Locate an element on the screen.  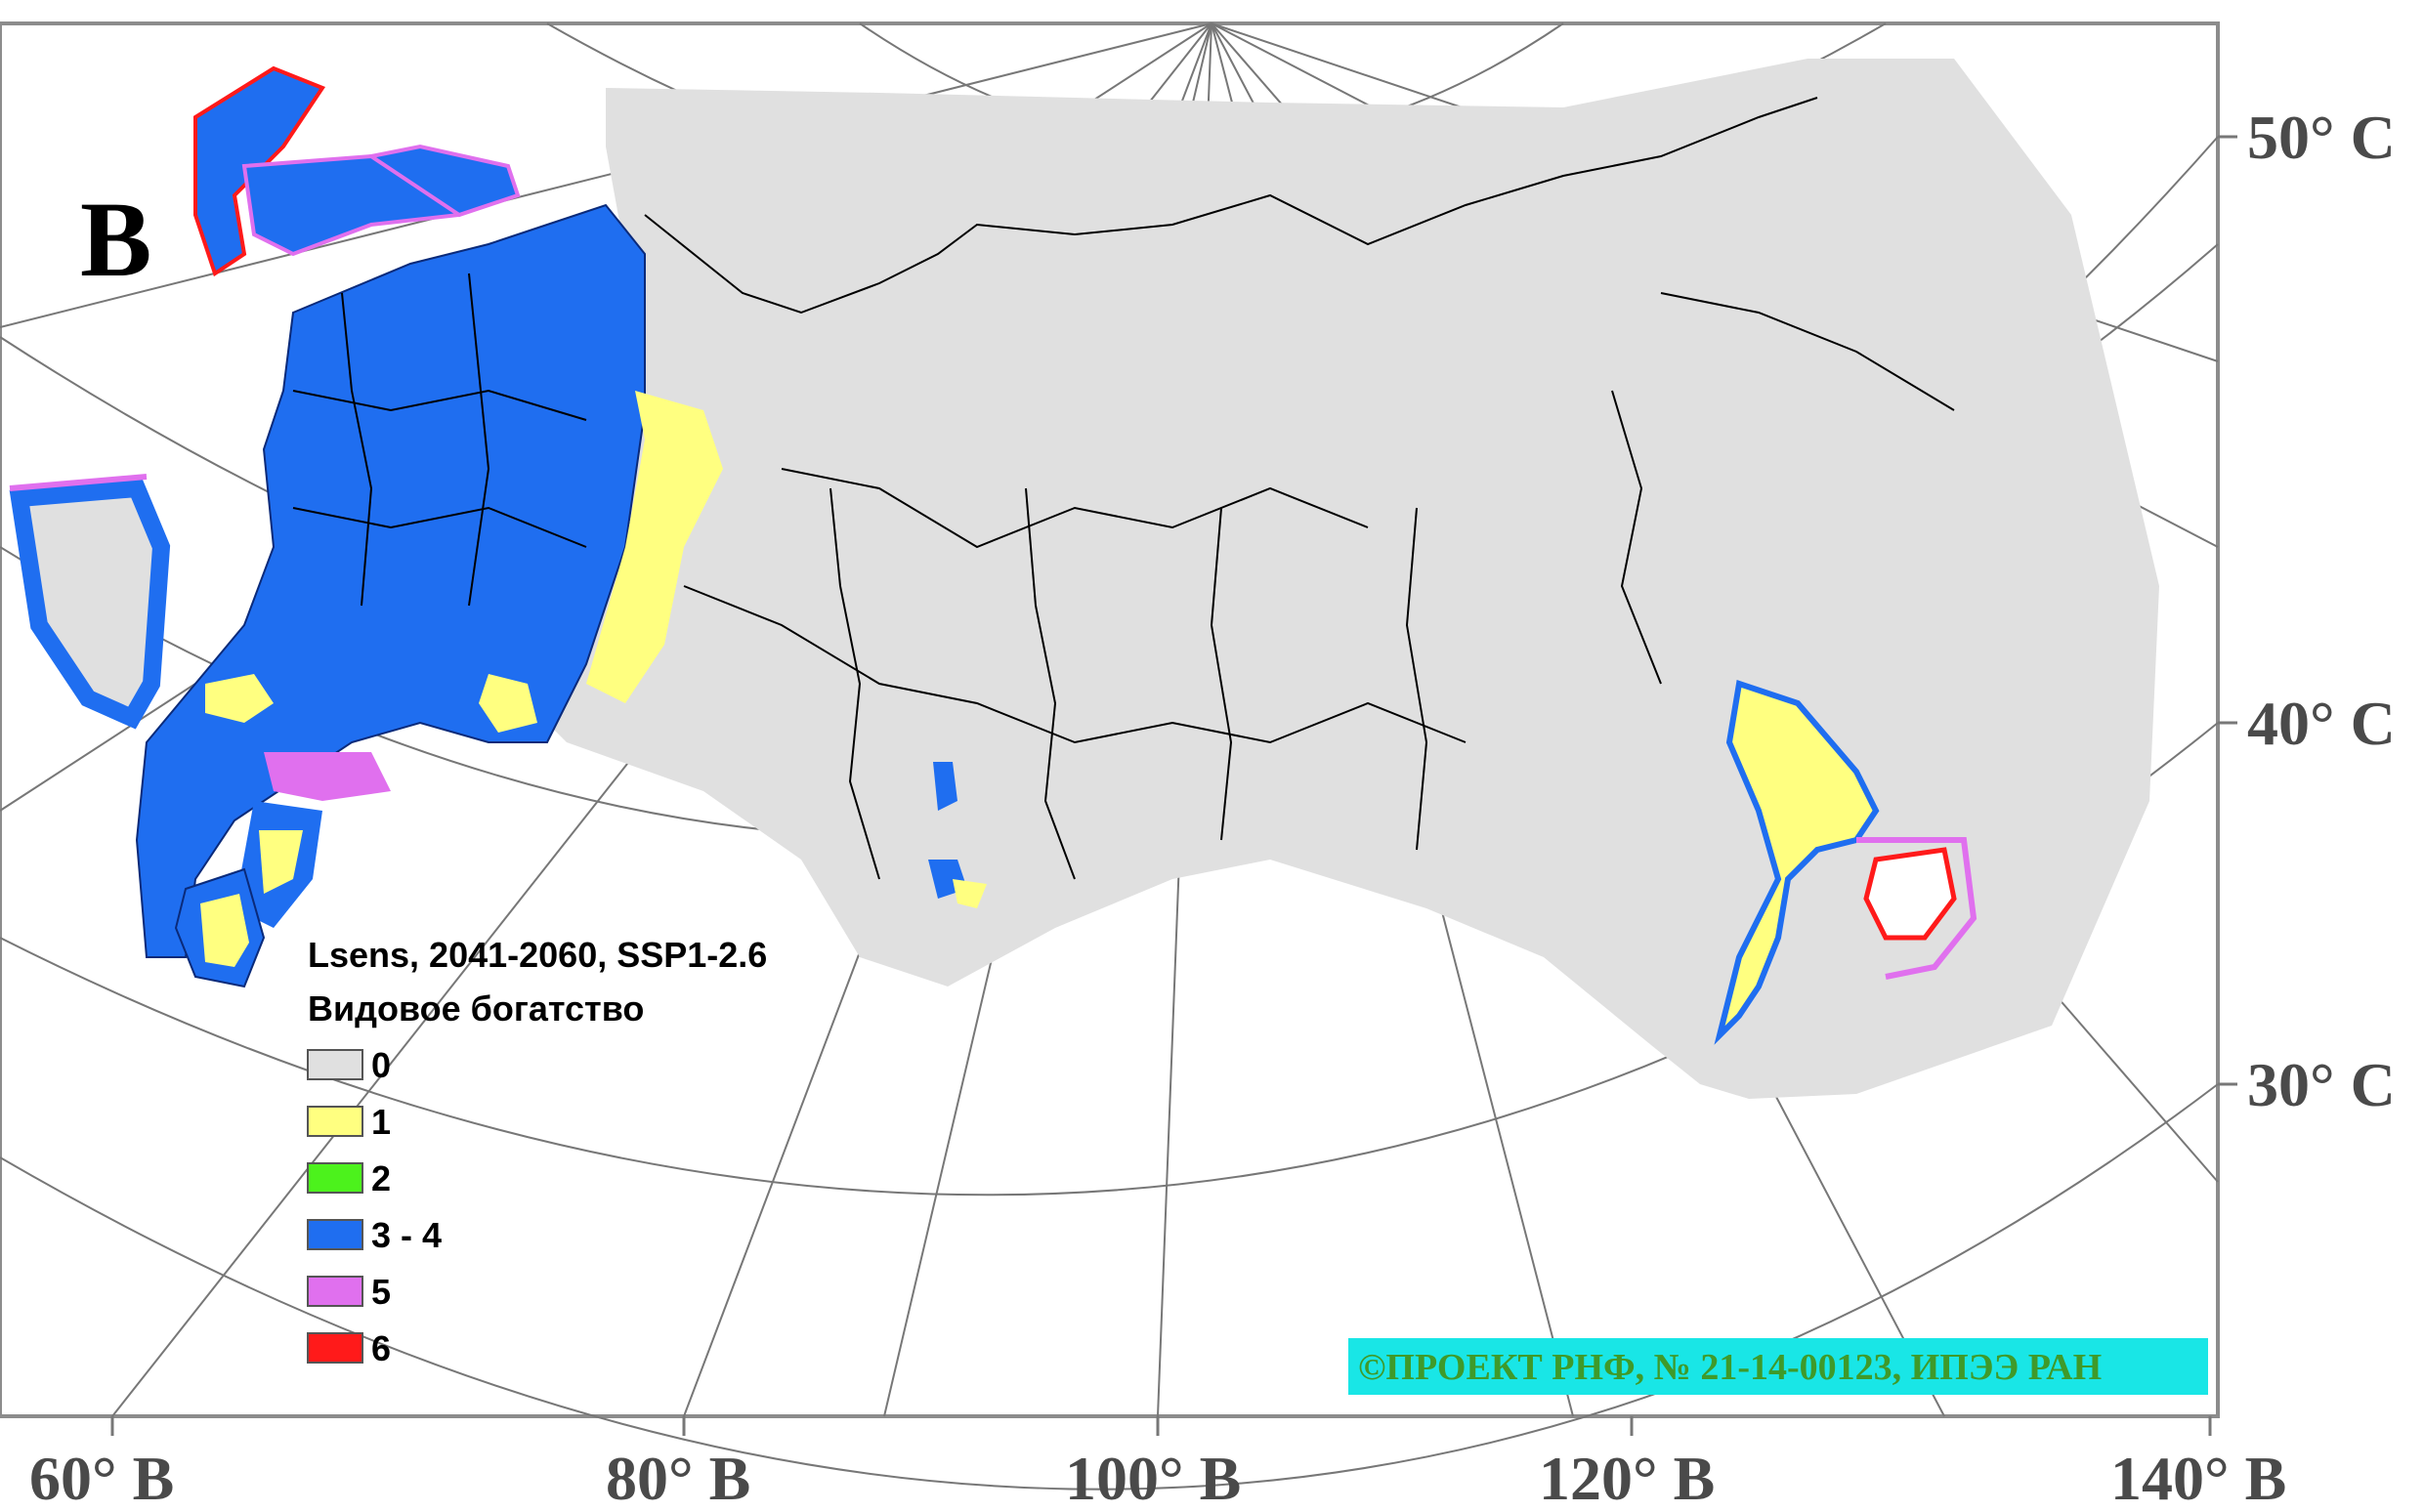
legend-label-2: 2 is located at coordinates (381, 1178).